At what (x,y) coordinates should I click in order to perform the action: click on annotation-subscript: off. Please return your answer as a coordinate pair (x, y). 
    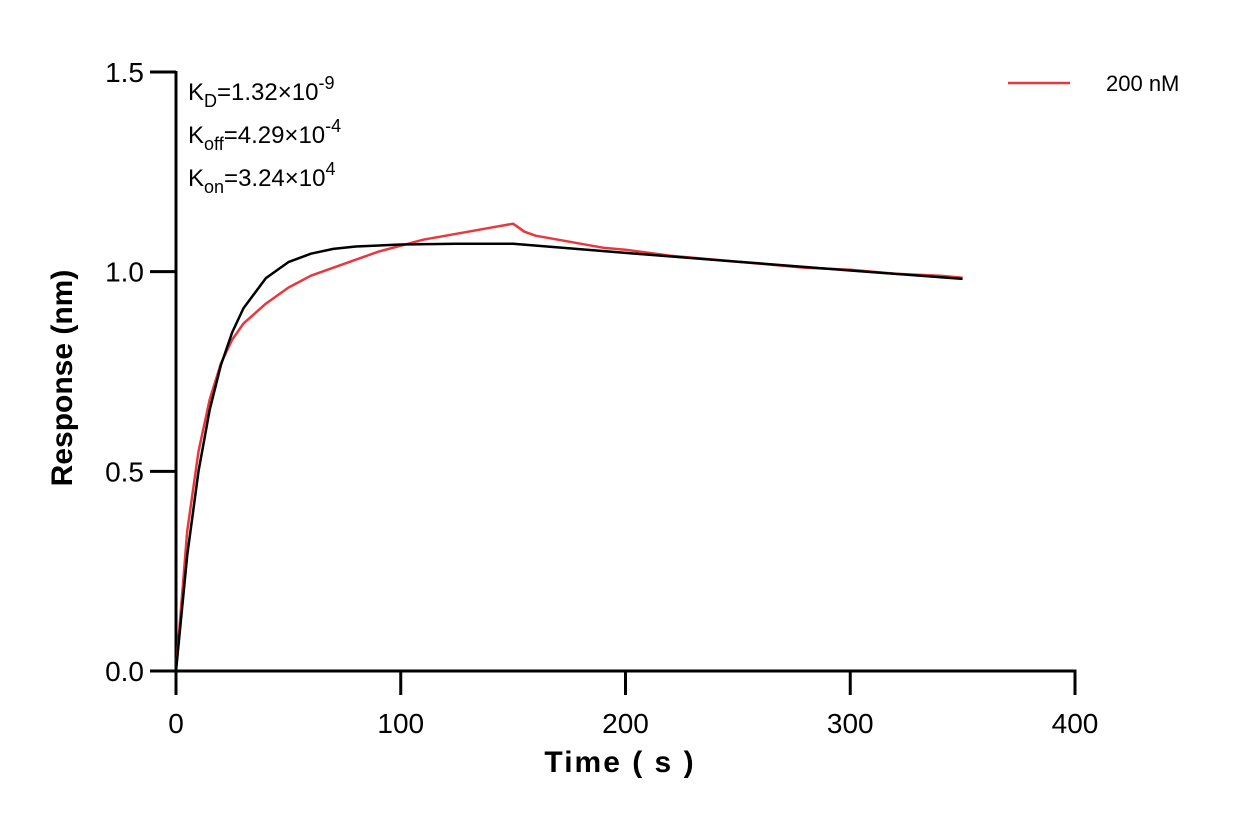
    Looking at the image, I should click on (214, 144).